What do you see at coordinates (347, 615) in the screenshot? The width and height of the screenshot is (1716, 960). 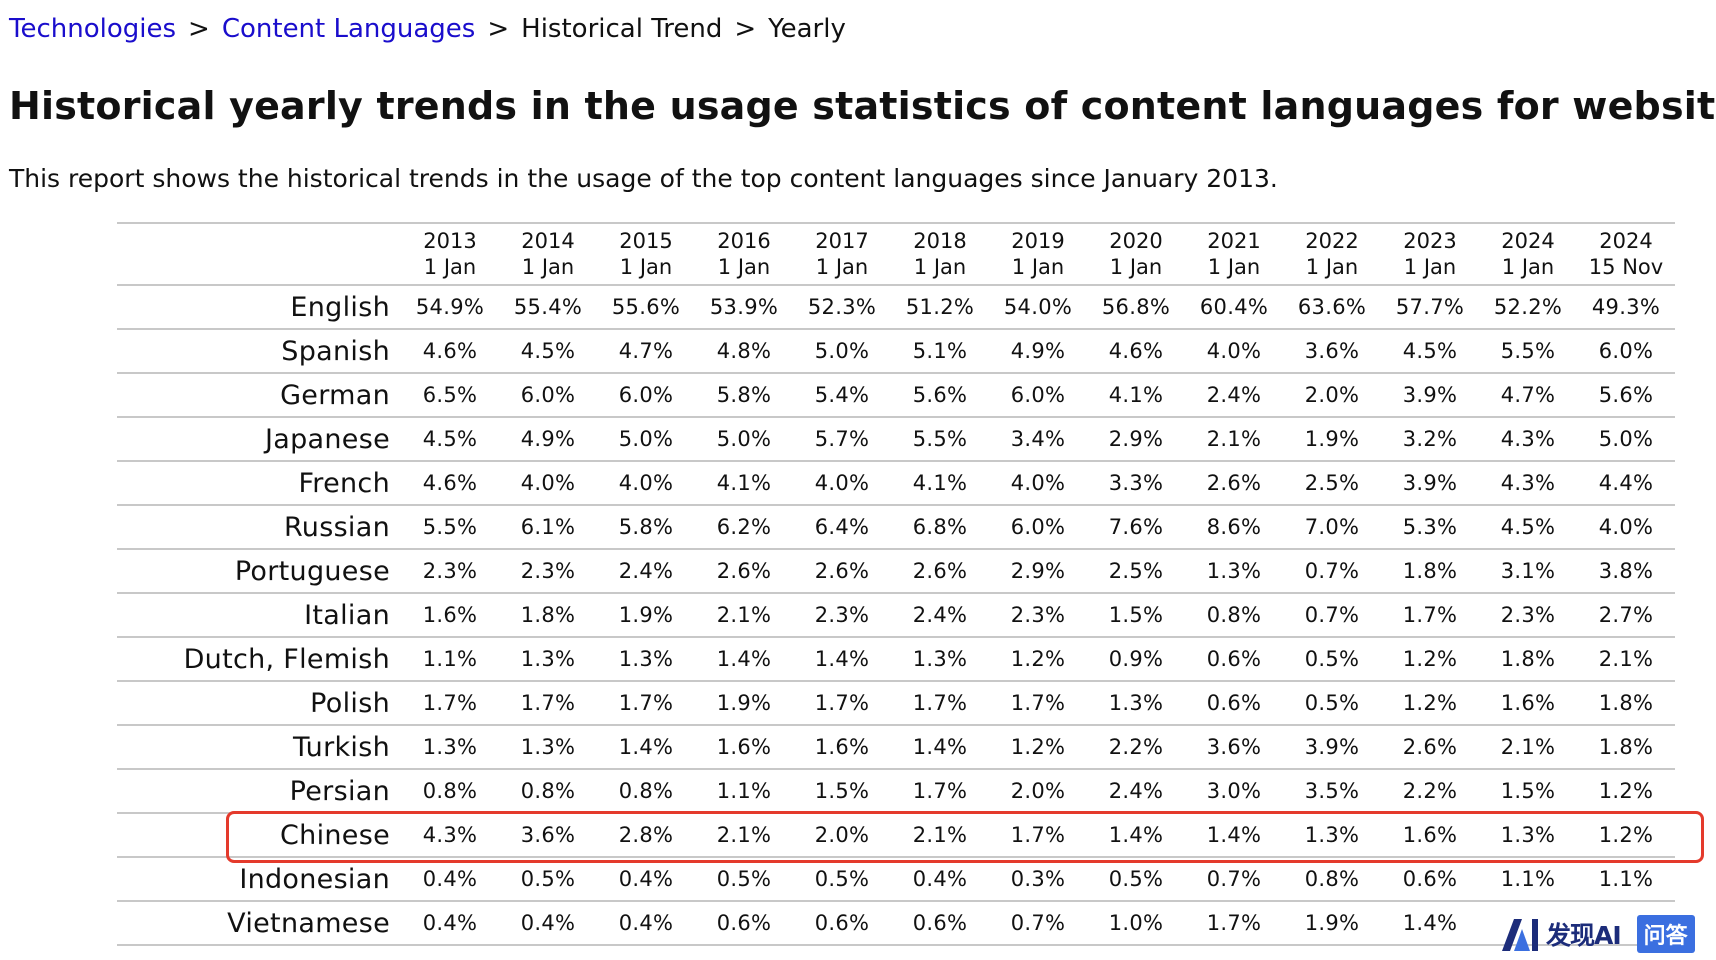 I see `language-cell: Italian` at bounding box center [347, 615].